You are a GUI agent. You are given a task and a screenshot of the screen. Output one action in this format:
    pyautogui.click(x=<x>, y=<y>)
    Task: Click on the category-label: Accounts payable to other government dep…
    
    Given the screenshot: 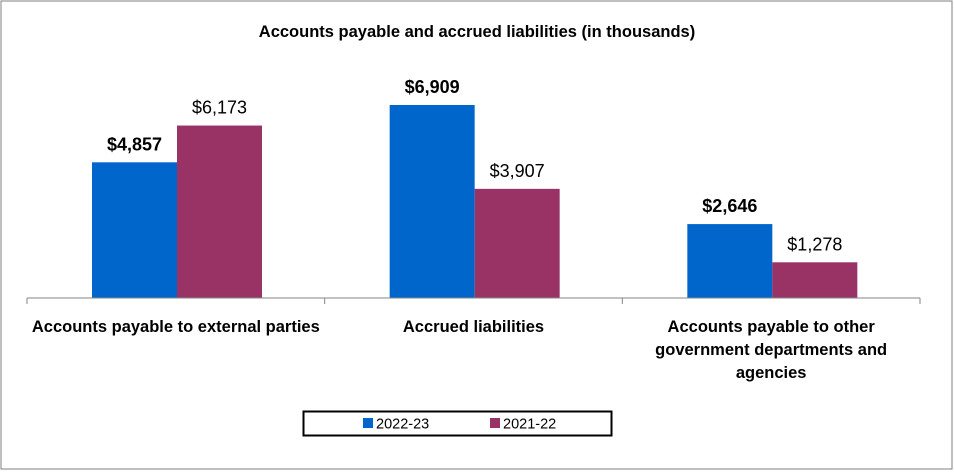 What is the action you would take?
    pyautogui.click(x=771, y=350)
    